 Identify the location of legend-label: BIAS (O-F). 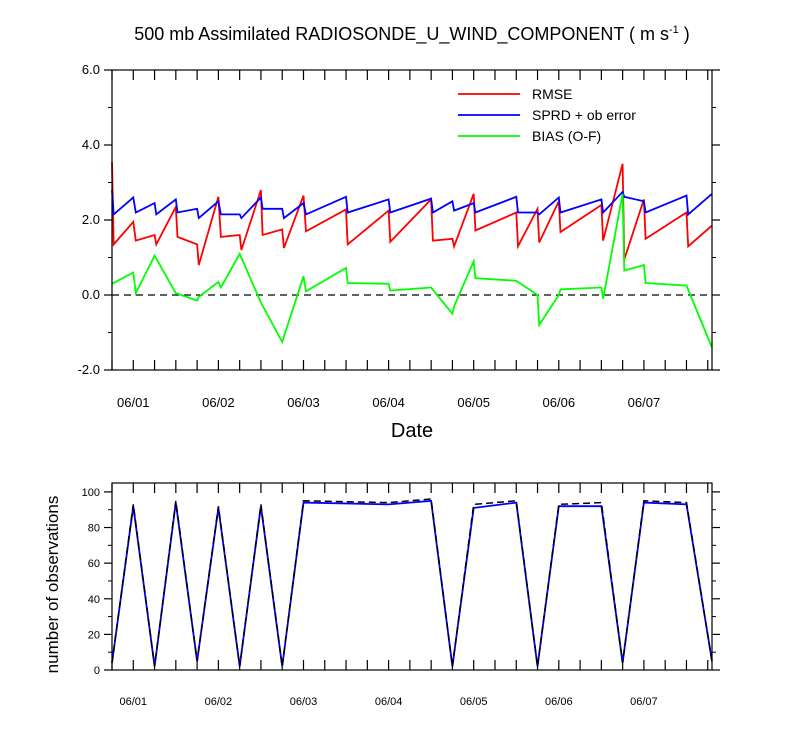
(566, 136).